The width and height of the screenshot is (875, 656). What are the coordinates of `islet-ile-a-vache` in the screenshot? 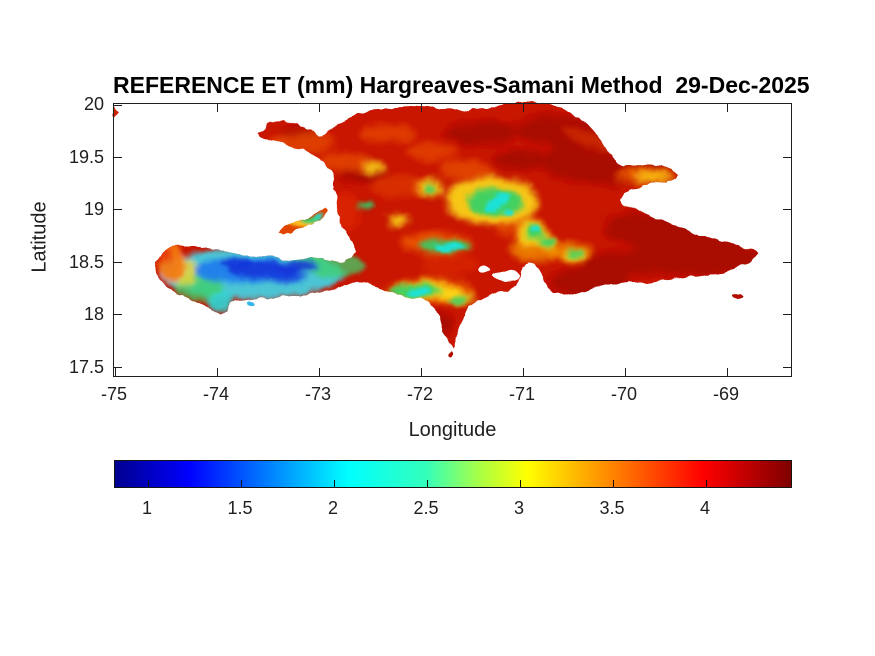 It's located at (249, 303).